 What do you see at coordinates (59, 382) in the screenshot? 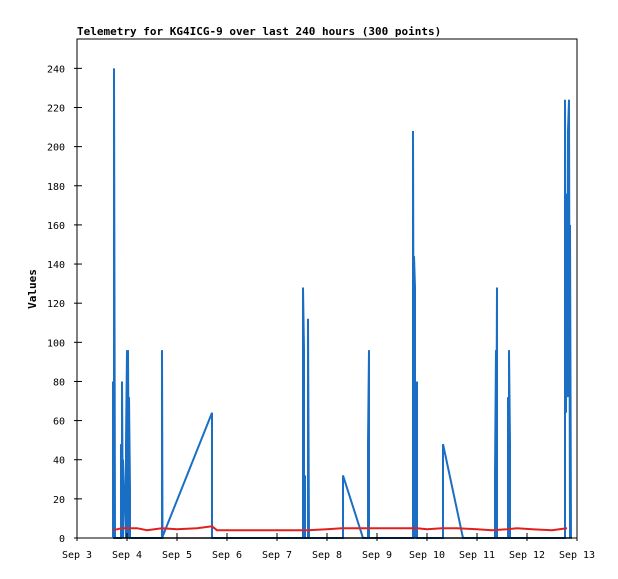
I see `y-tick-label: 80` at bounding box center [59, 382].